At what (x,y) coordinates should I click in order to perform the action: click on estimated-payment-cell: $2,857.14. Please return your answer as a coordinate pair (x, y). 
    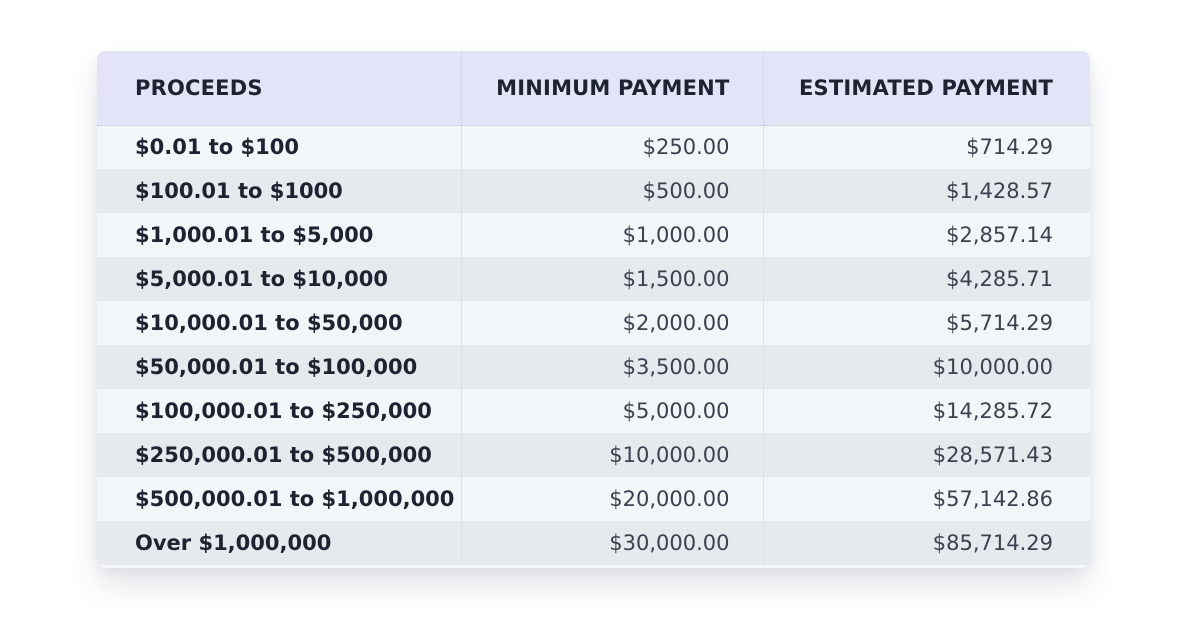
    Looking at the image, I should click on (926, 235).